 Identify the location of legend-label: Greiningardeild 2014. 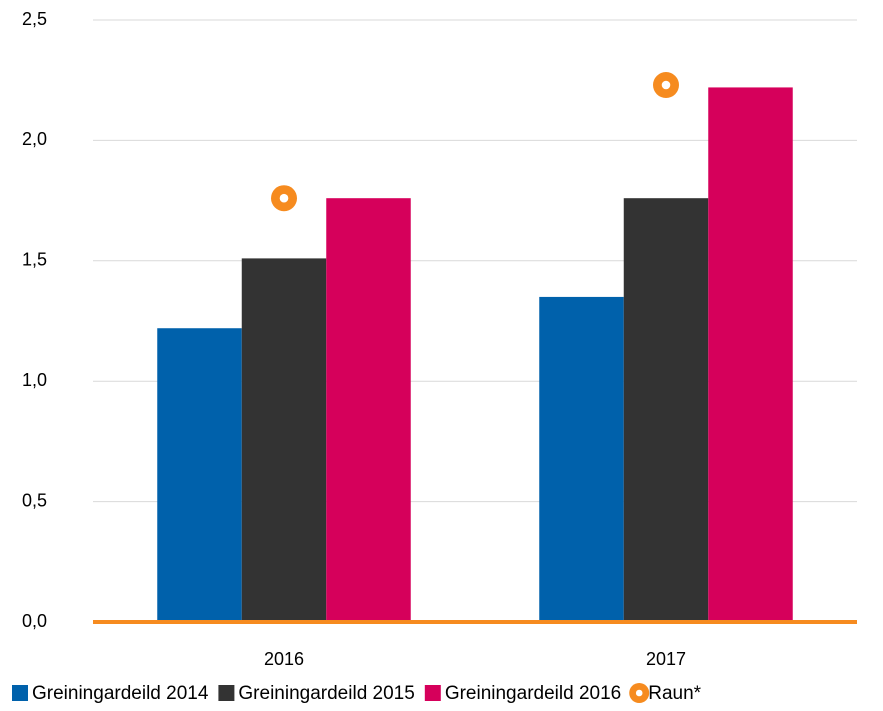
(120, 693).